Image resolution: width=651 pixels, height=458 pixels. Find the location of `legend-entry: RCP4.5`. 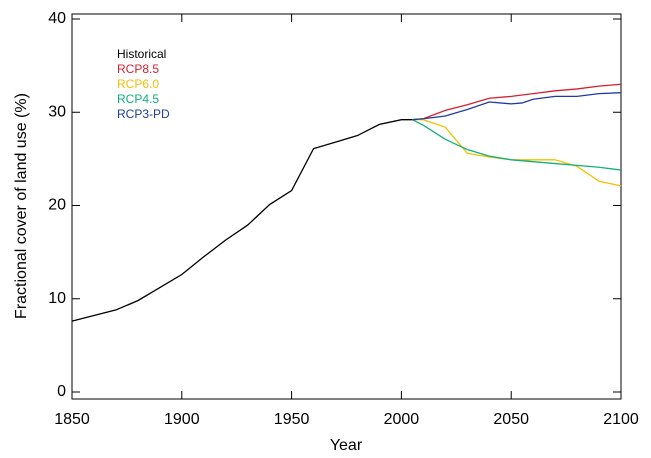

legend-entry: RCP4.5 is located at coordinates (138, 99).